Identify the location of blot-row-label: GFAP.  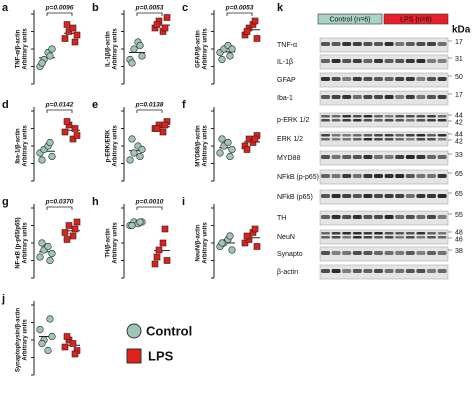
(286, 80).